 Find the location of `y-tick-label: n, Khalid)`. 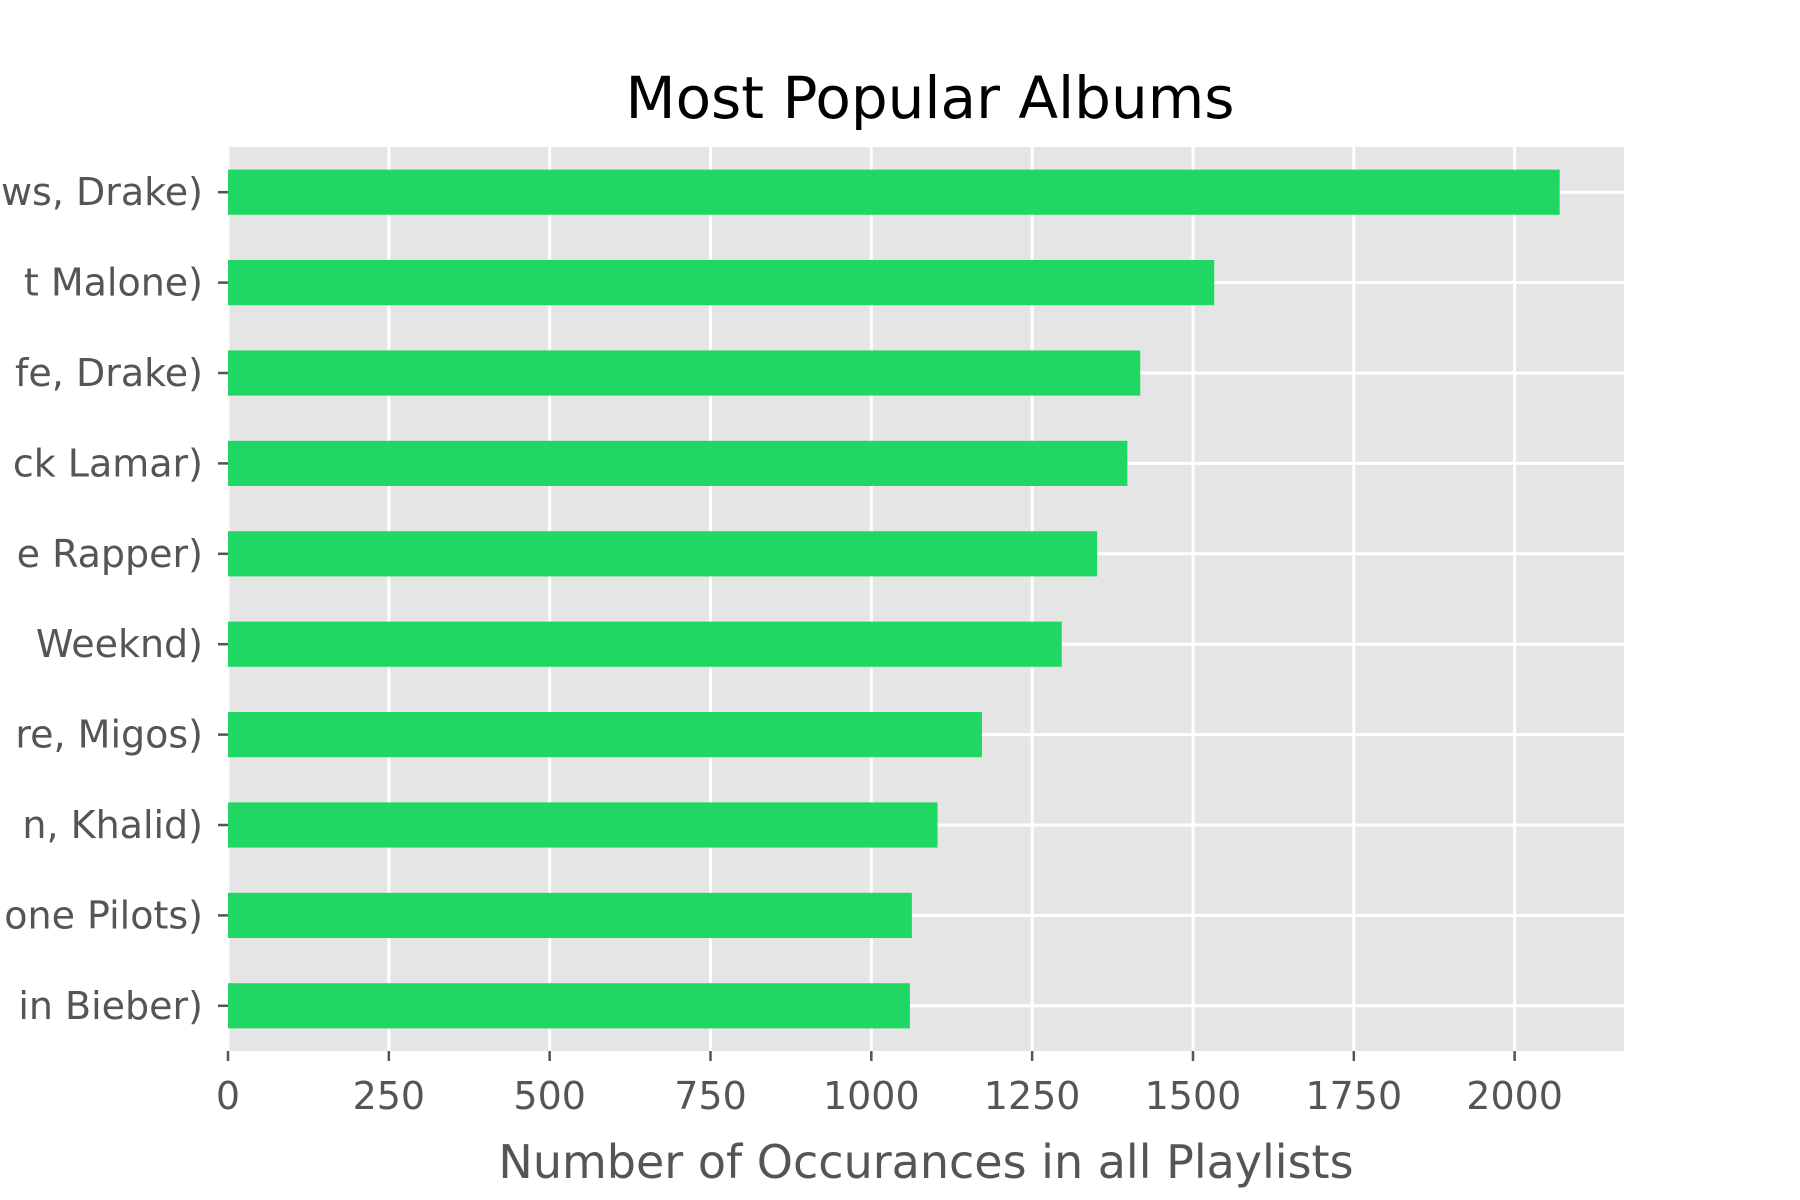

y-tick-label: n, Khalid) is located at coordinates (112, 825).